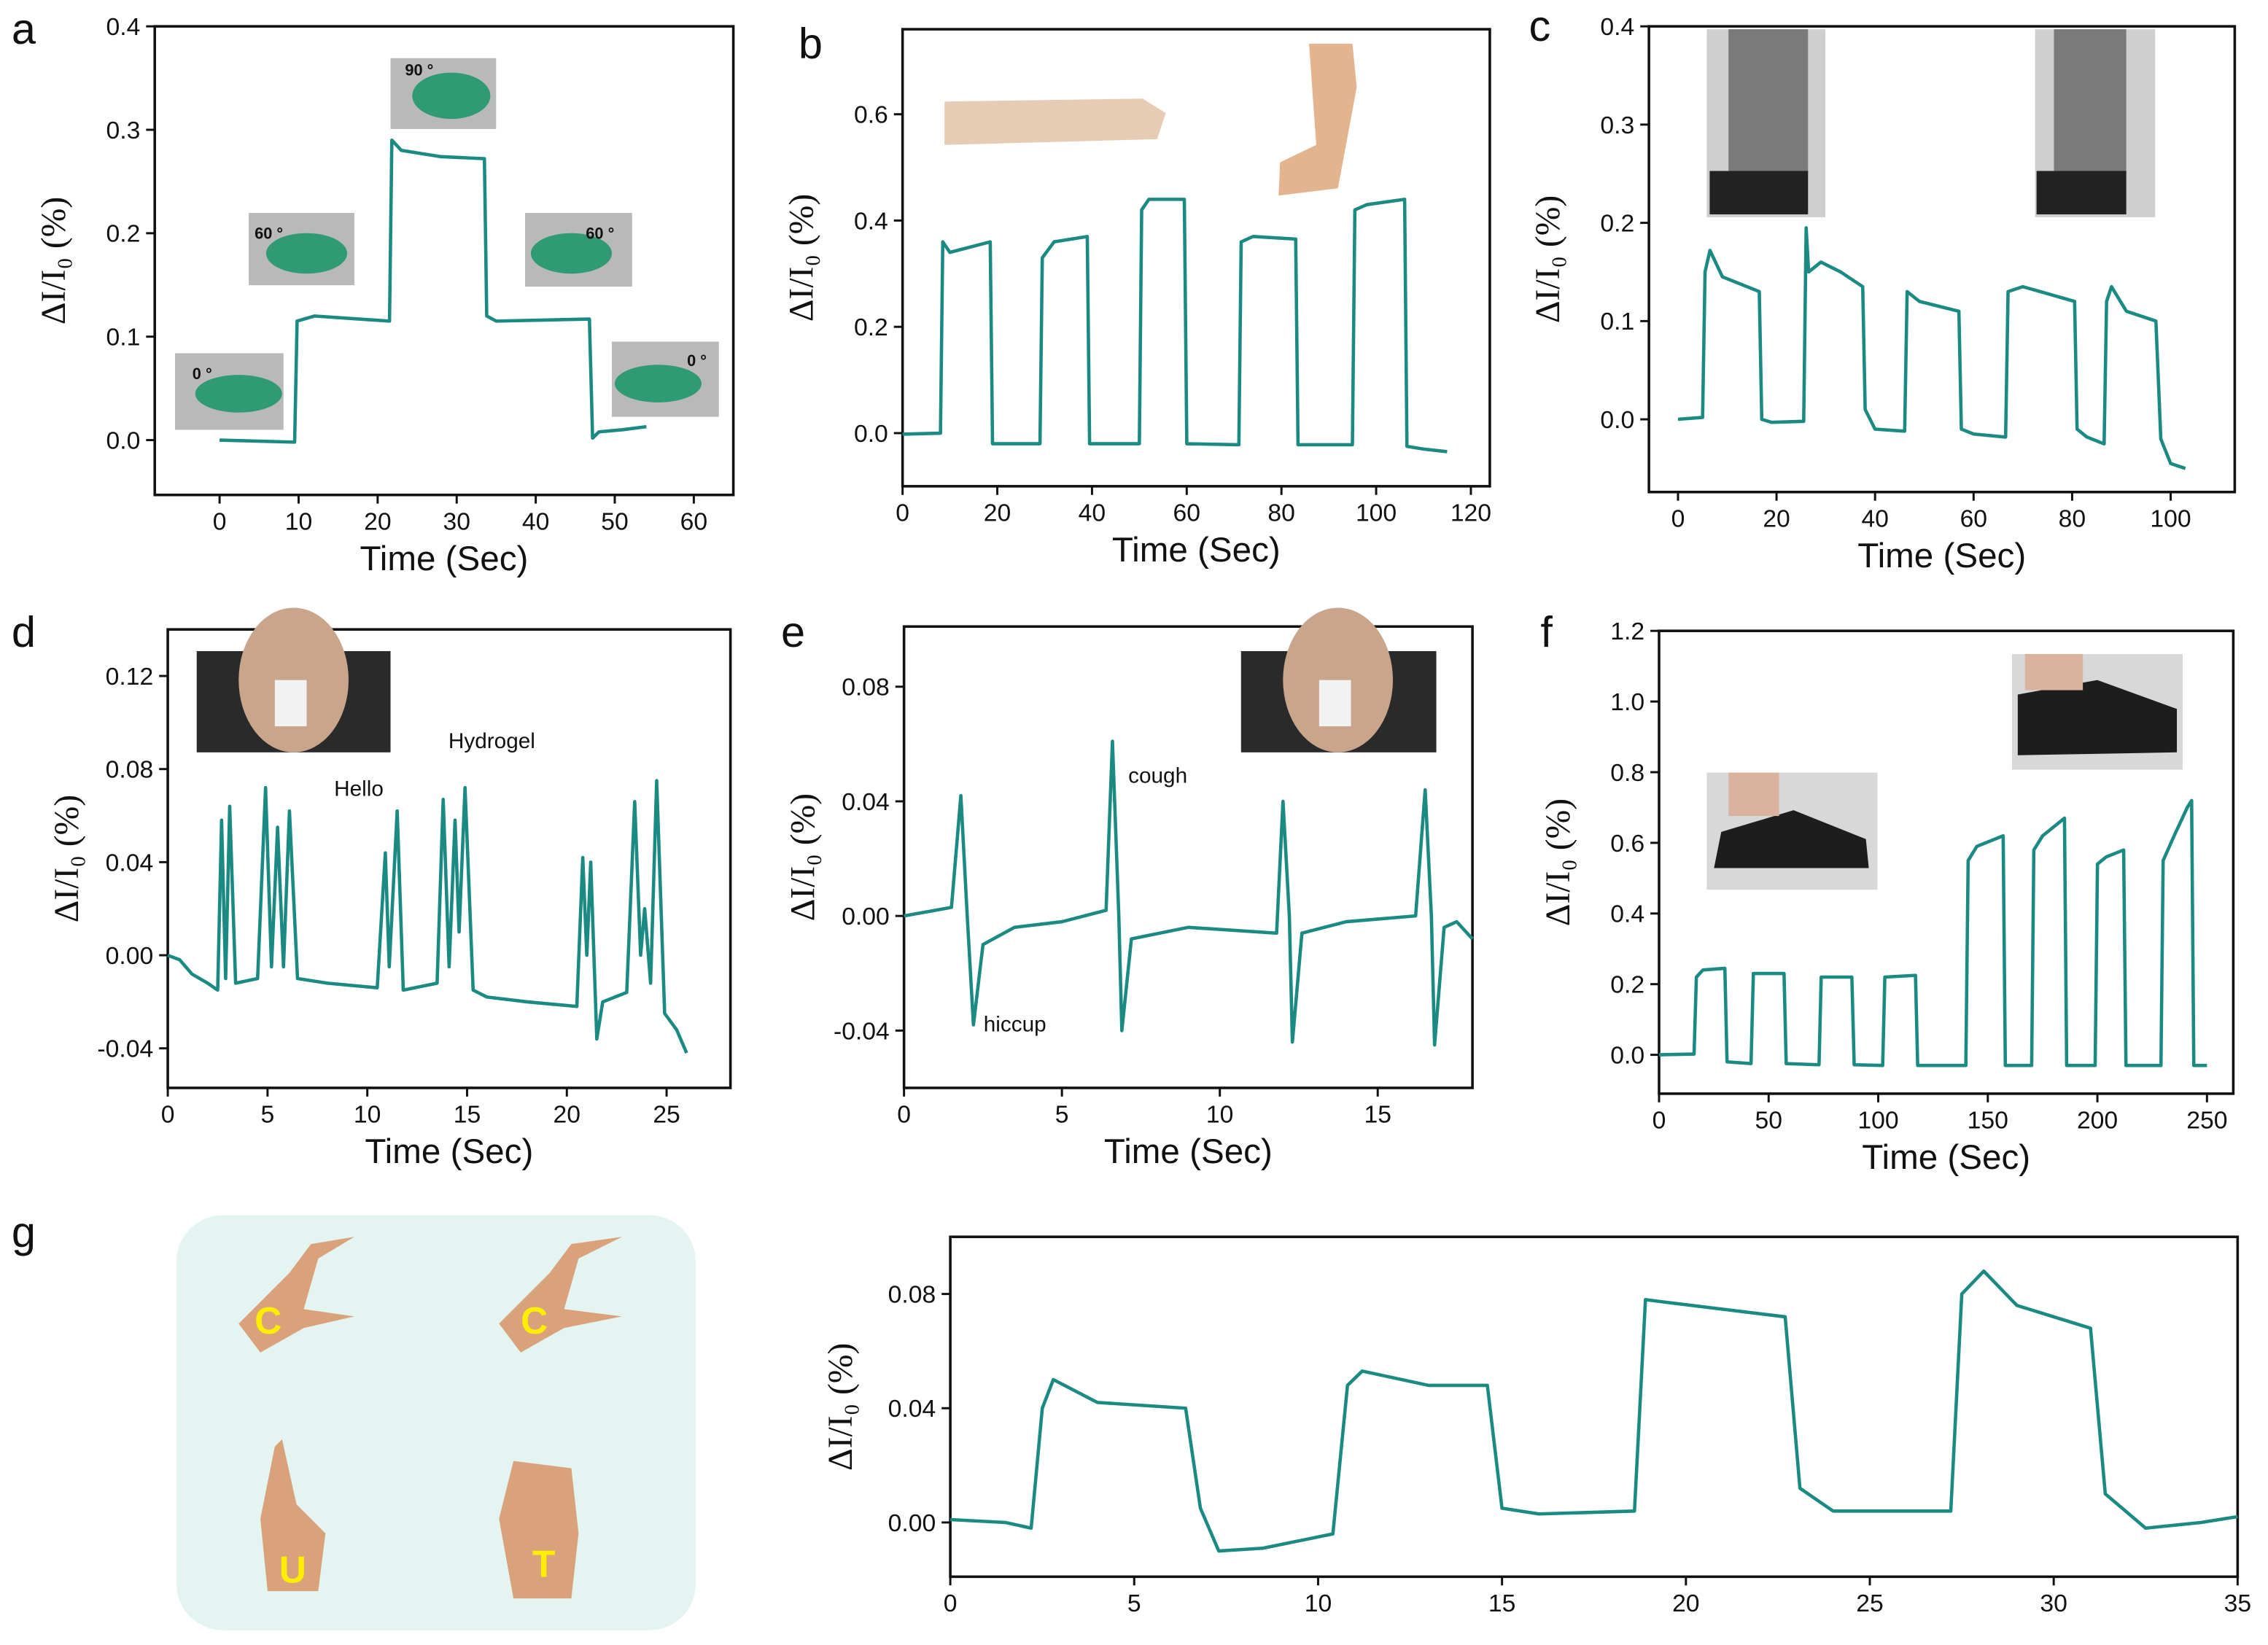 The height and width of the screenshot is (1645, 2268). What do you see at coordinates (1627, 631) in the screenshot?
I see `y-tick-label: 1.2` at bounding box center [1627, 631].